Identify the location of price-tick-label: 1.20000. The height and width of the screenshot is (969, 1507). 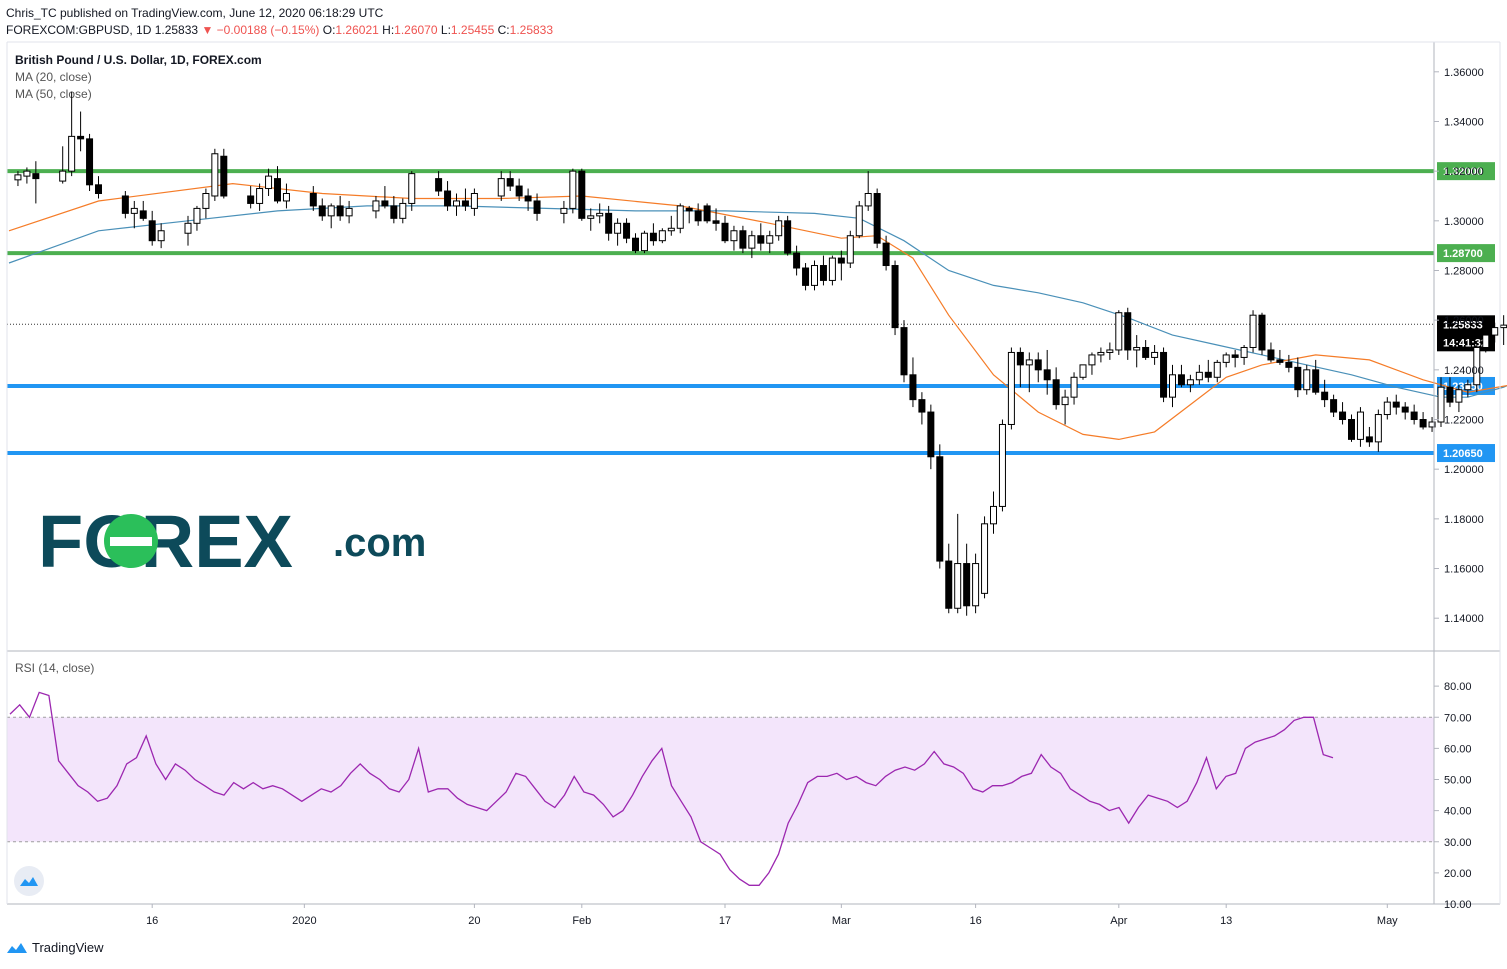
(1464, 470).